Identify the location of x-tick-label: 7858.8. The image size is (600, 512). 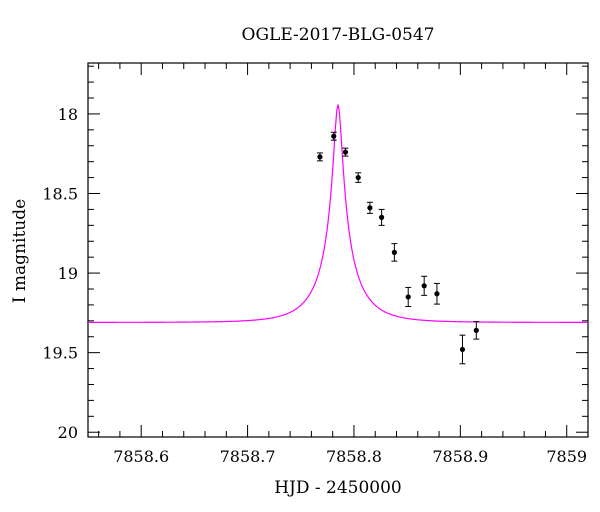
(354, 456).